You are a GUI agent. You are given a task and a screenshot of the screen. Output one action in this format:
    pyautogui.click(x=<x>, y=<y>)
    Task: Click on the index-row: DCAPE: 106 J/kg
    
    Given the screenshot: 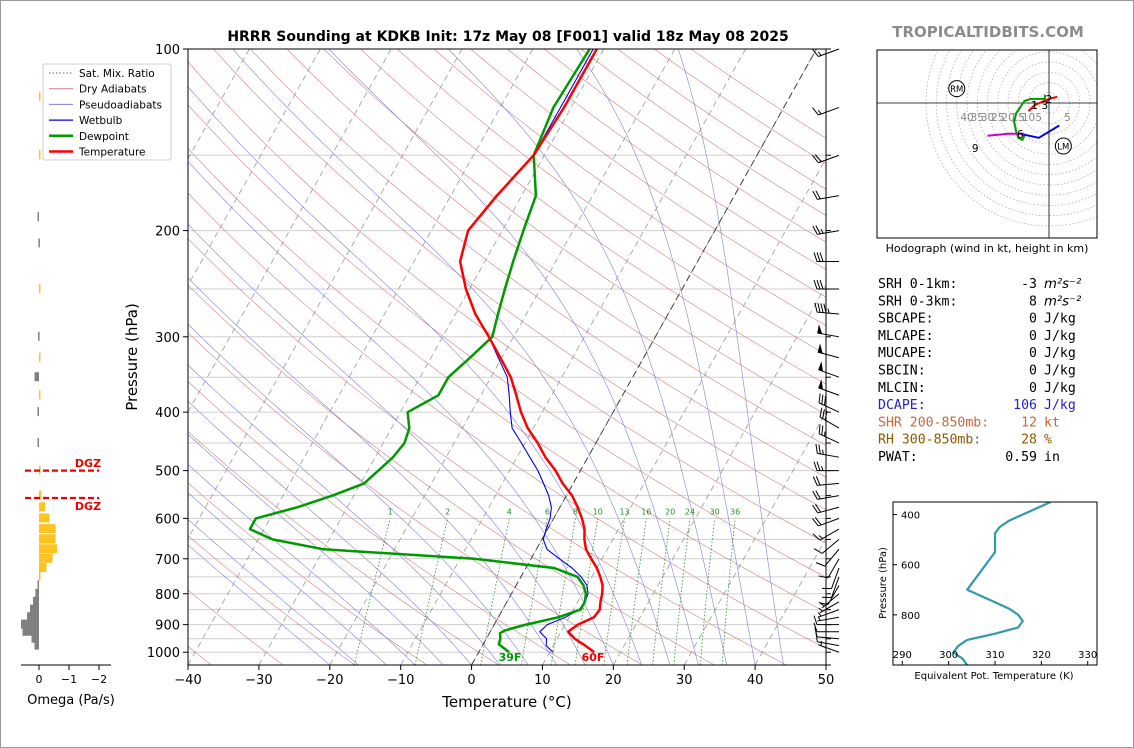 What is the action you would take?
    pyautogui.click(x=977, y=405)
    